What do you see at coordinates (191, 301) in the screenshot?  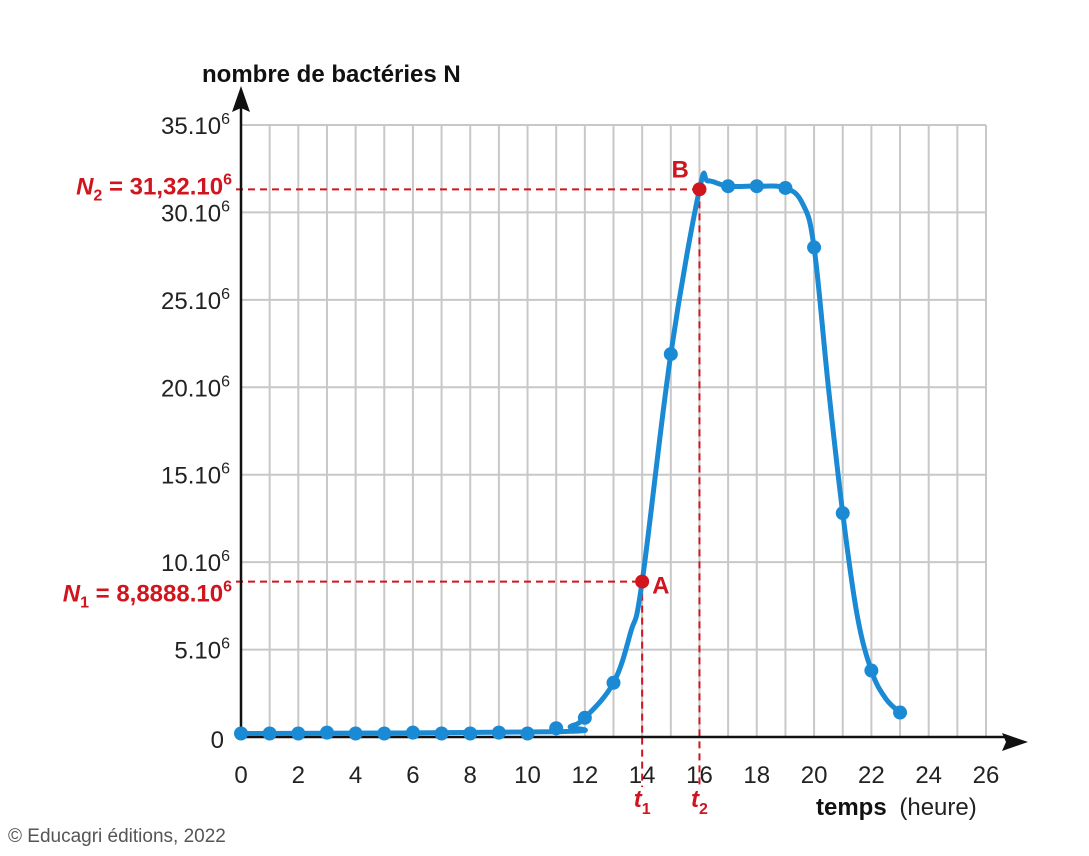 I see `y-tick-base: 25.10` at bounding box center [191, 301].